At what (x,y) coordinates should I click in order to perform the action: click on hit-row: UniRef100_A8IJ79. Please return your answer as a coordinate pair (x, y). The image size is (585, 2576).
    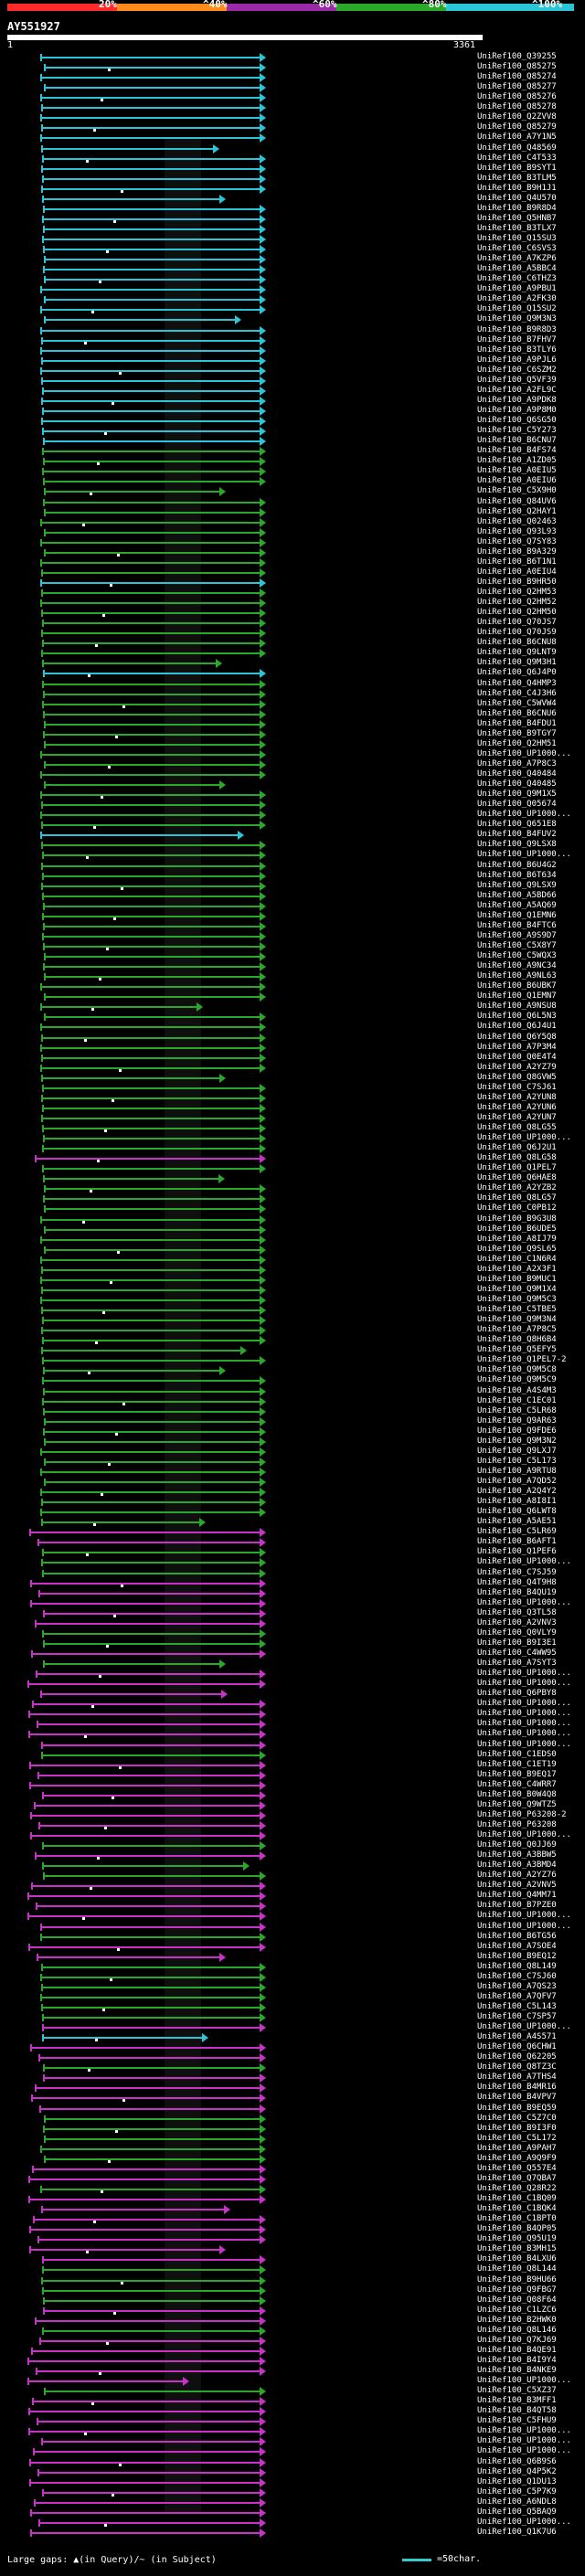
    Looking at the image, I should click on (293, 1240).